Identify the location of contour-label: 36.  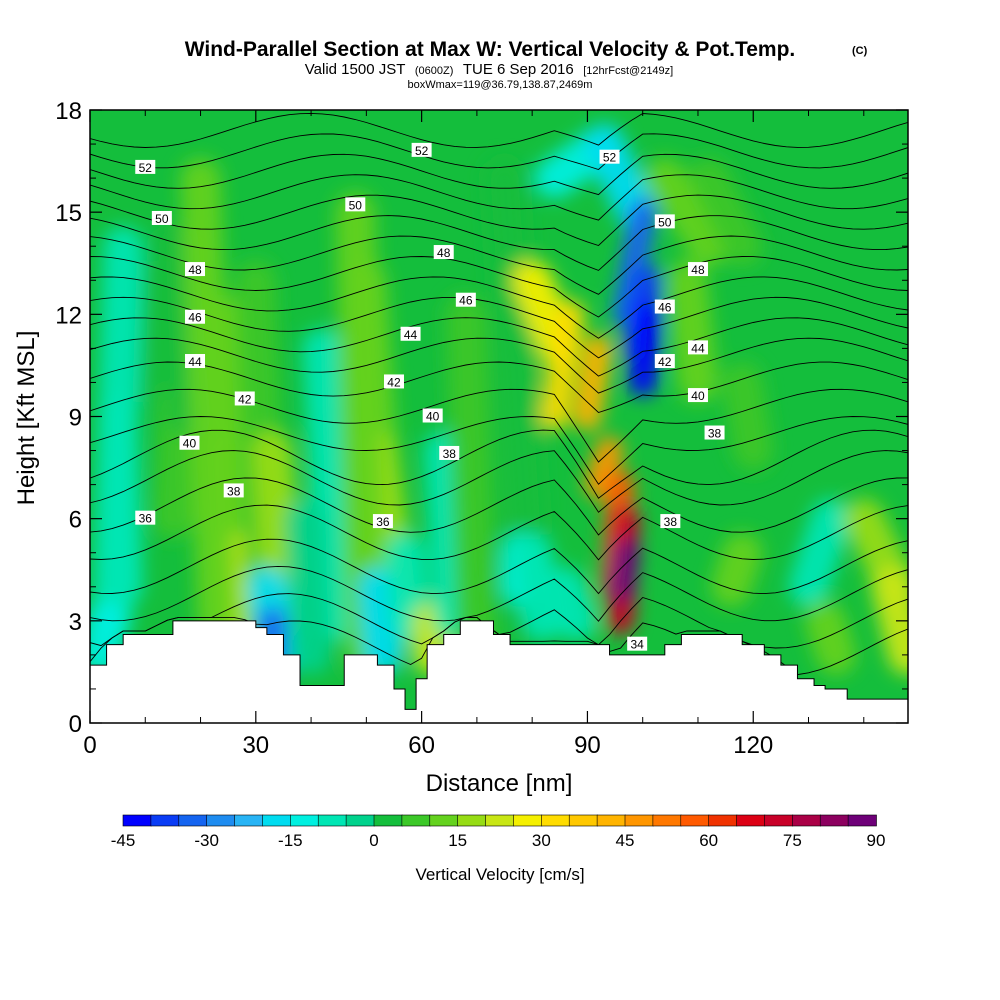
(145, 518).